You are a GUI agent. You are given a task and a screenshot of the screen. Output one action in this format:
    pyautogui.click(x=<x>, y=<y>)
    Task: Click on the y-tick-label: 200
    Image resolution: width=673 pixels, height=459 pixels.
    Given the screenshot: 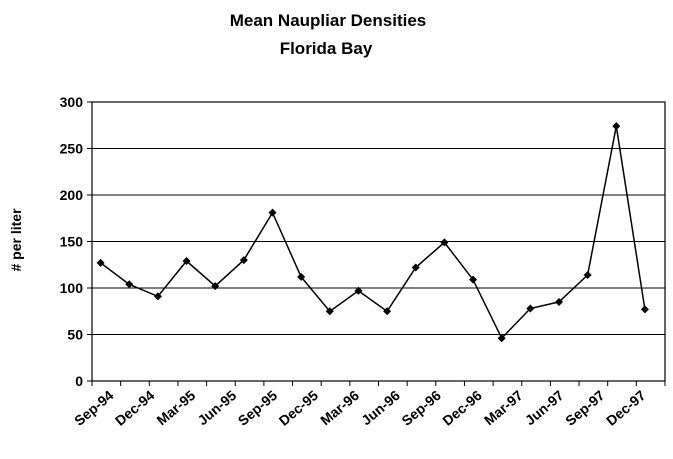 What is the action you would take?
    pyautogui.click(x=72, y=195)
    